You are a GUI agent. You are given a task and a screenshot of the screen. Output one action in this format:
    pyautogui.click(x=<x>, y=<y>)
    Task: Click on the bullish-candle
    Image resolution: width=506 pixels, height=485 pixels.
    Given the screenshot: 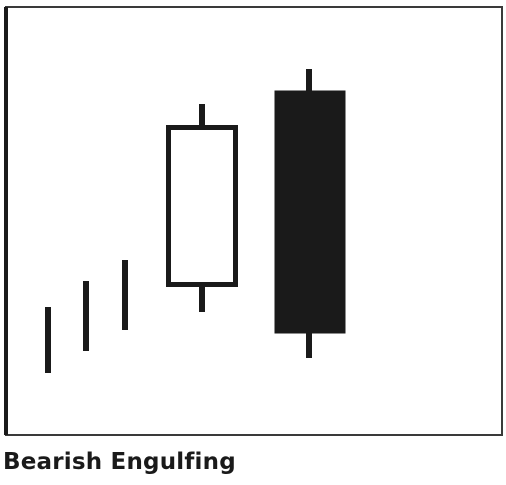 What is the action you would take?
    pyautogui.click(x=202, y=208)
    